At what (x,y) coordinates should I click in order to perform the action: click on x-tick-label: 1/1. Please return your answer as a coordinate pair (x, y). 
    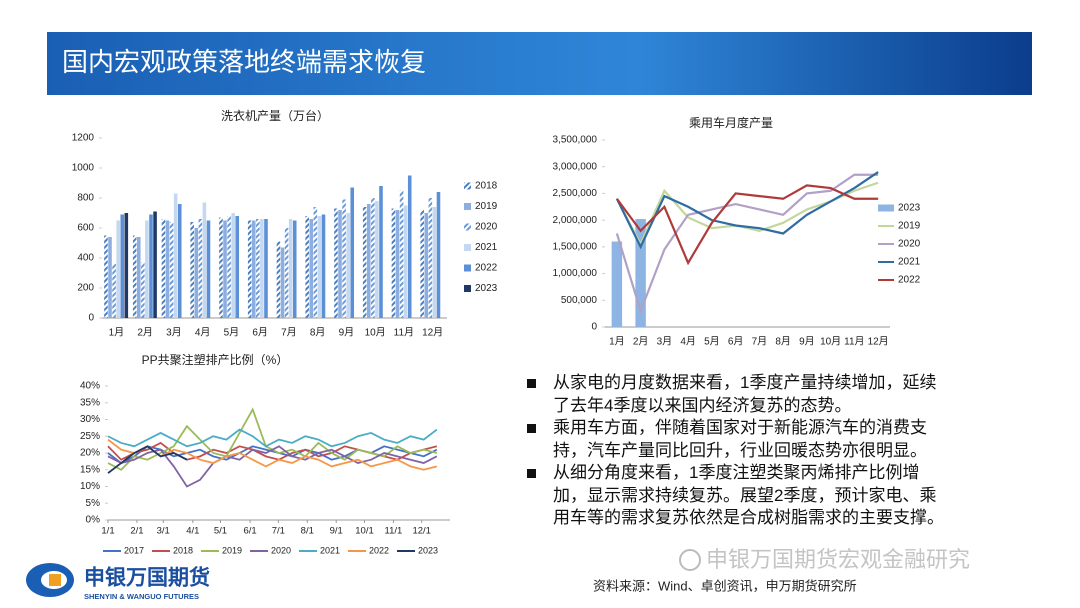
    Looking at the image, I should click on (107, 531).